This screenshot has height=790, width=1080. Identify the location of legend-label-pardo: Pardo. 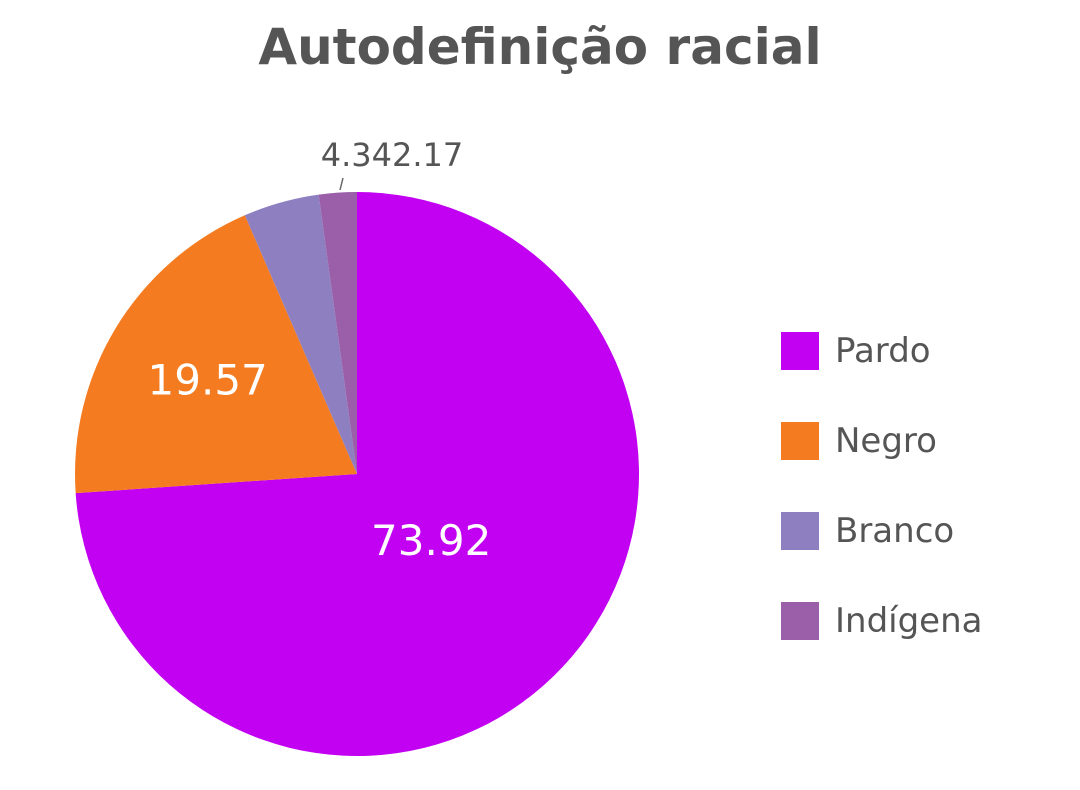
(883, 351).